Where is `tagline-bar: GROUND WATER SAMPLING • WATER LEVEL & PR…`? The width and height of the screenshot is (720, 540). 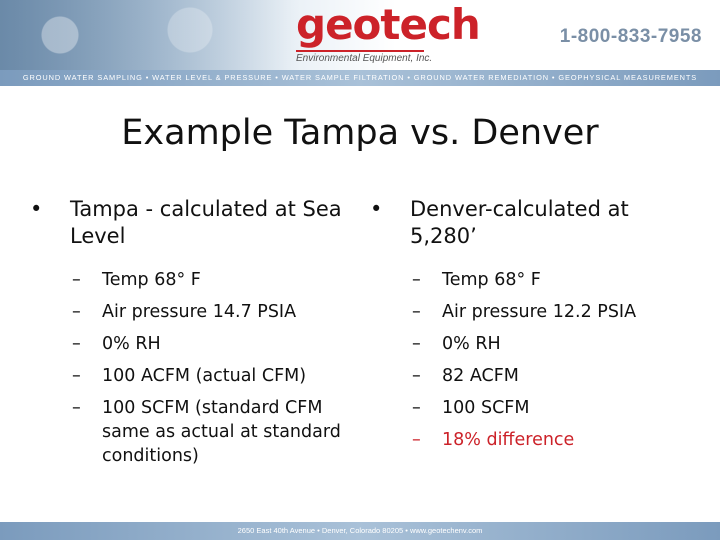
tagline-bar: GROUND WATER SAMPLING • WATER LEVEL & PR… is located at coordinates (360, 78).